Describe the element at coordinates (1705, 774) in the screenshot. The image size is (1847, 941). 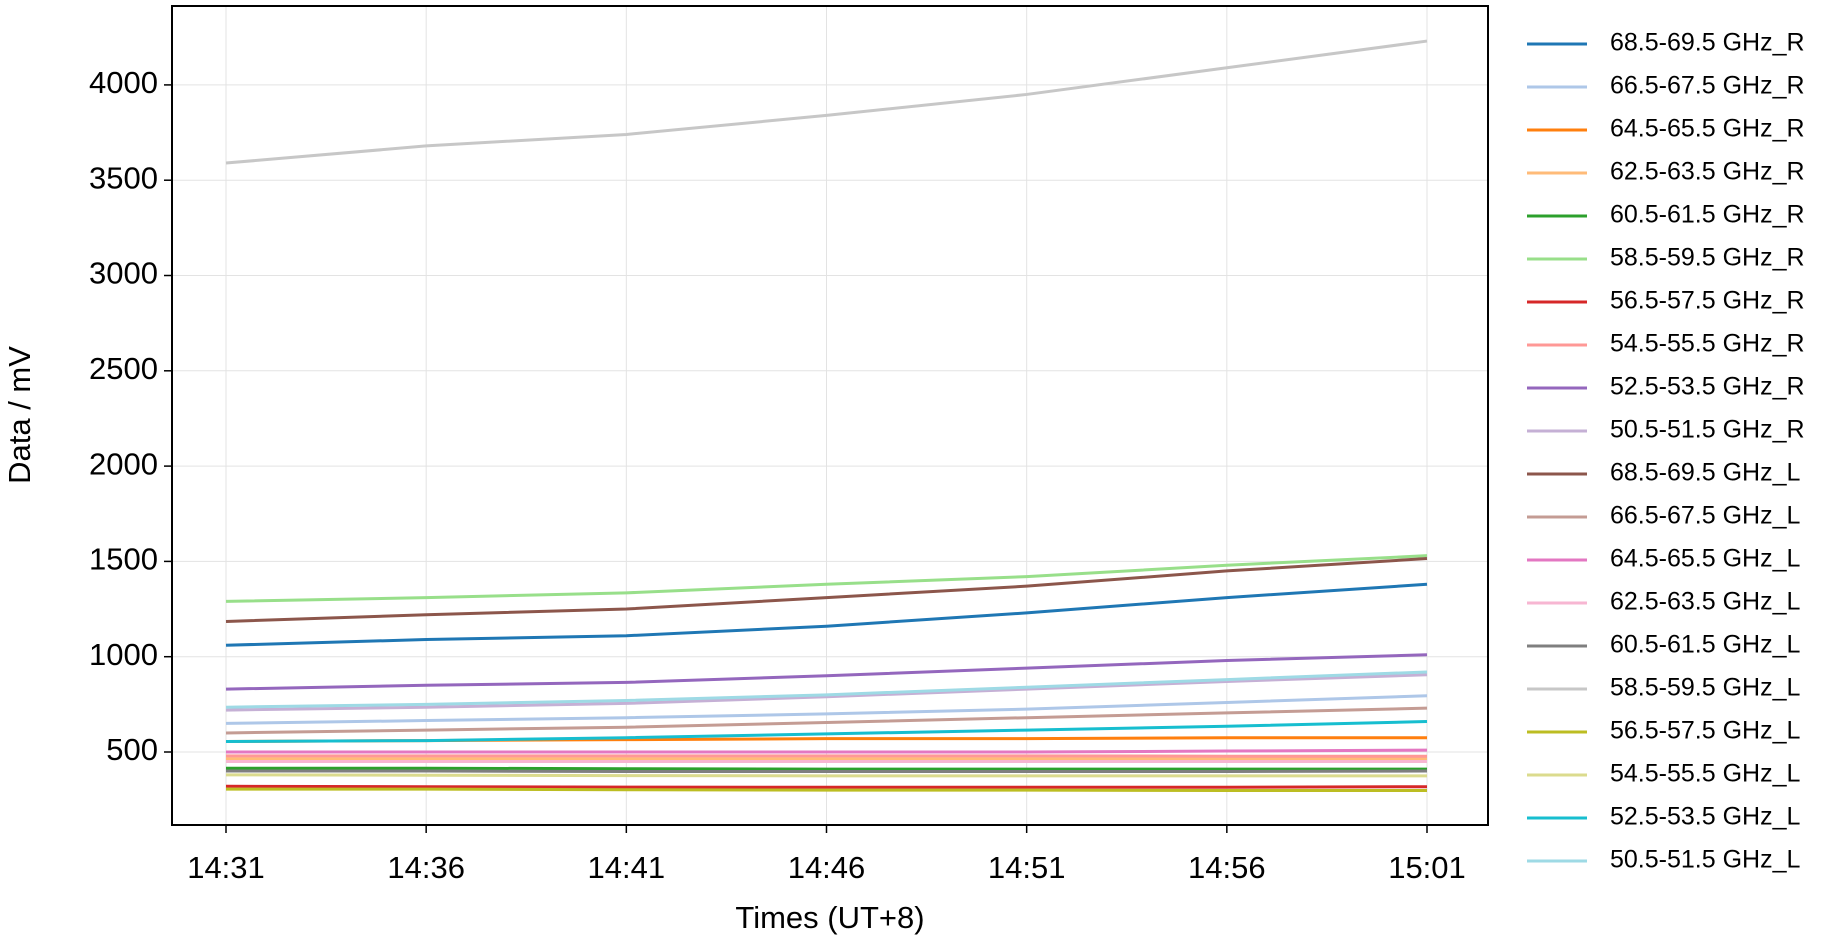
I see `legend-label: 54.5-55.5 GHz_L` at that location.